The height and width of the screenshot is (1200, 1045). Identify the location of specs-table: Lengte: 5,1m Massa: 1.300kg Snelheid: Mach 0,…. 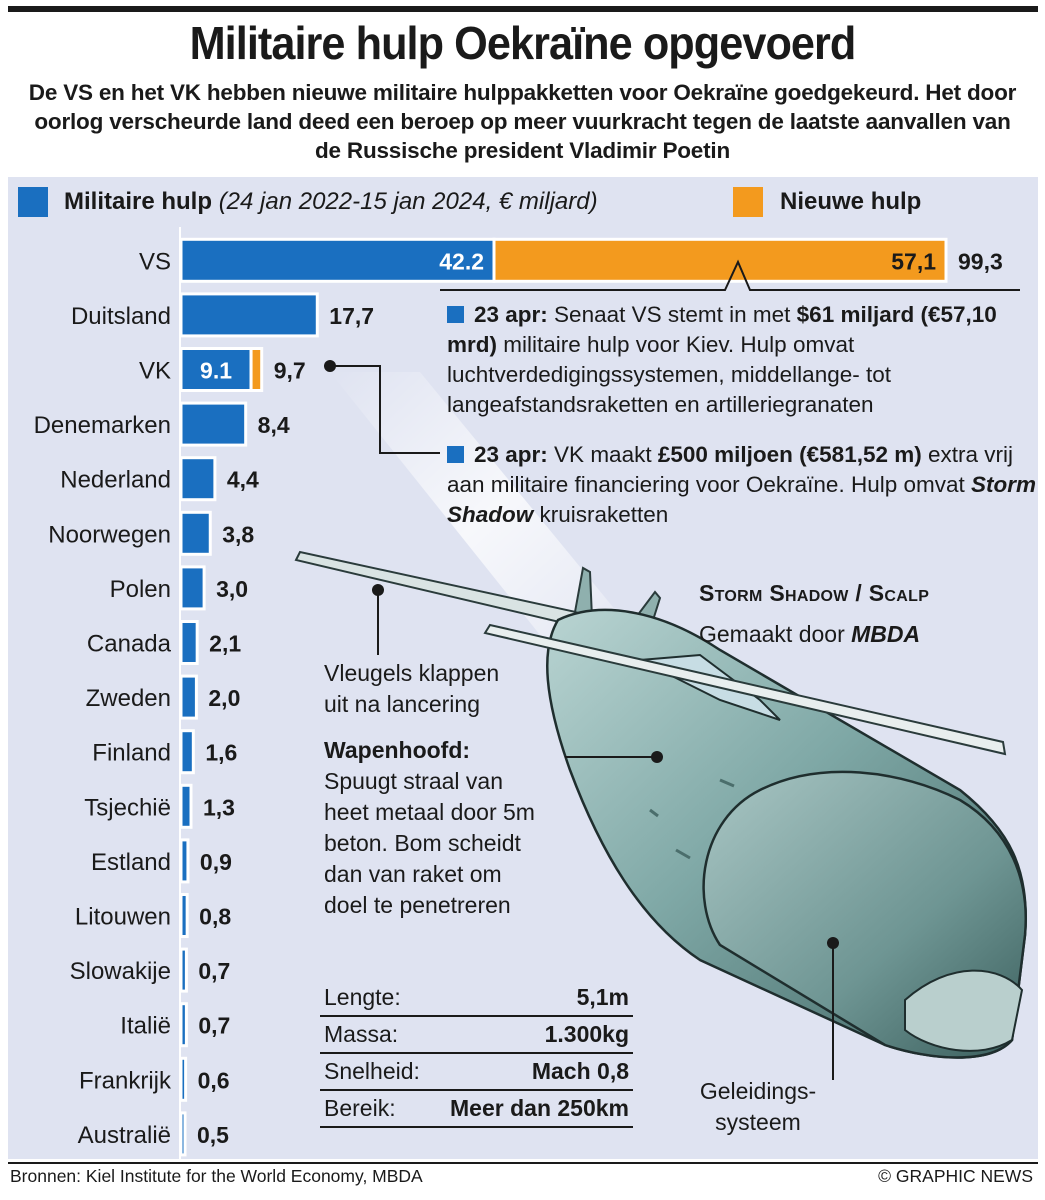
(476, 1054).